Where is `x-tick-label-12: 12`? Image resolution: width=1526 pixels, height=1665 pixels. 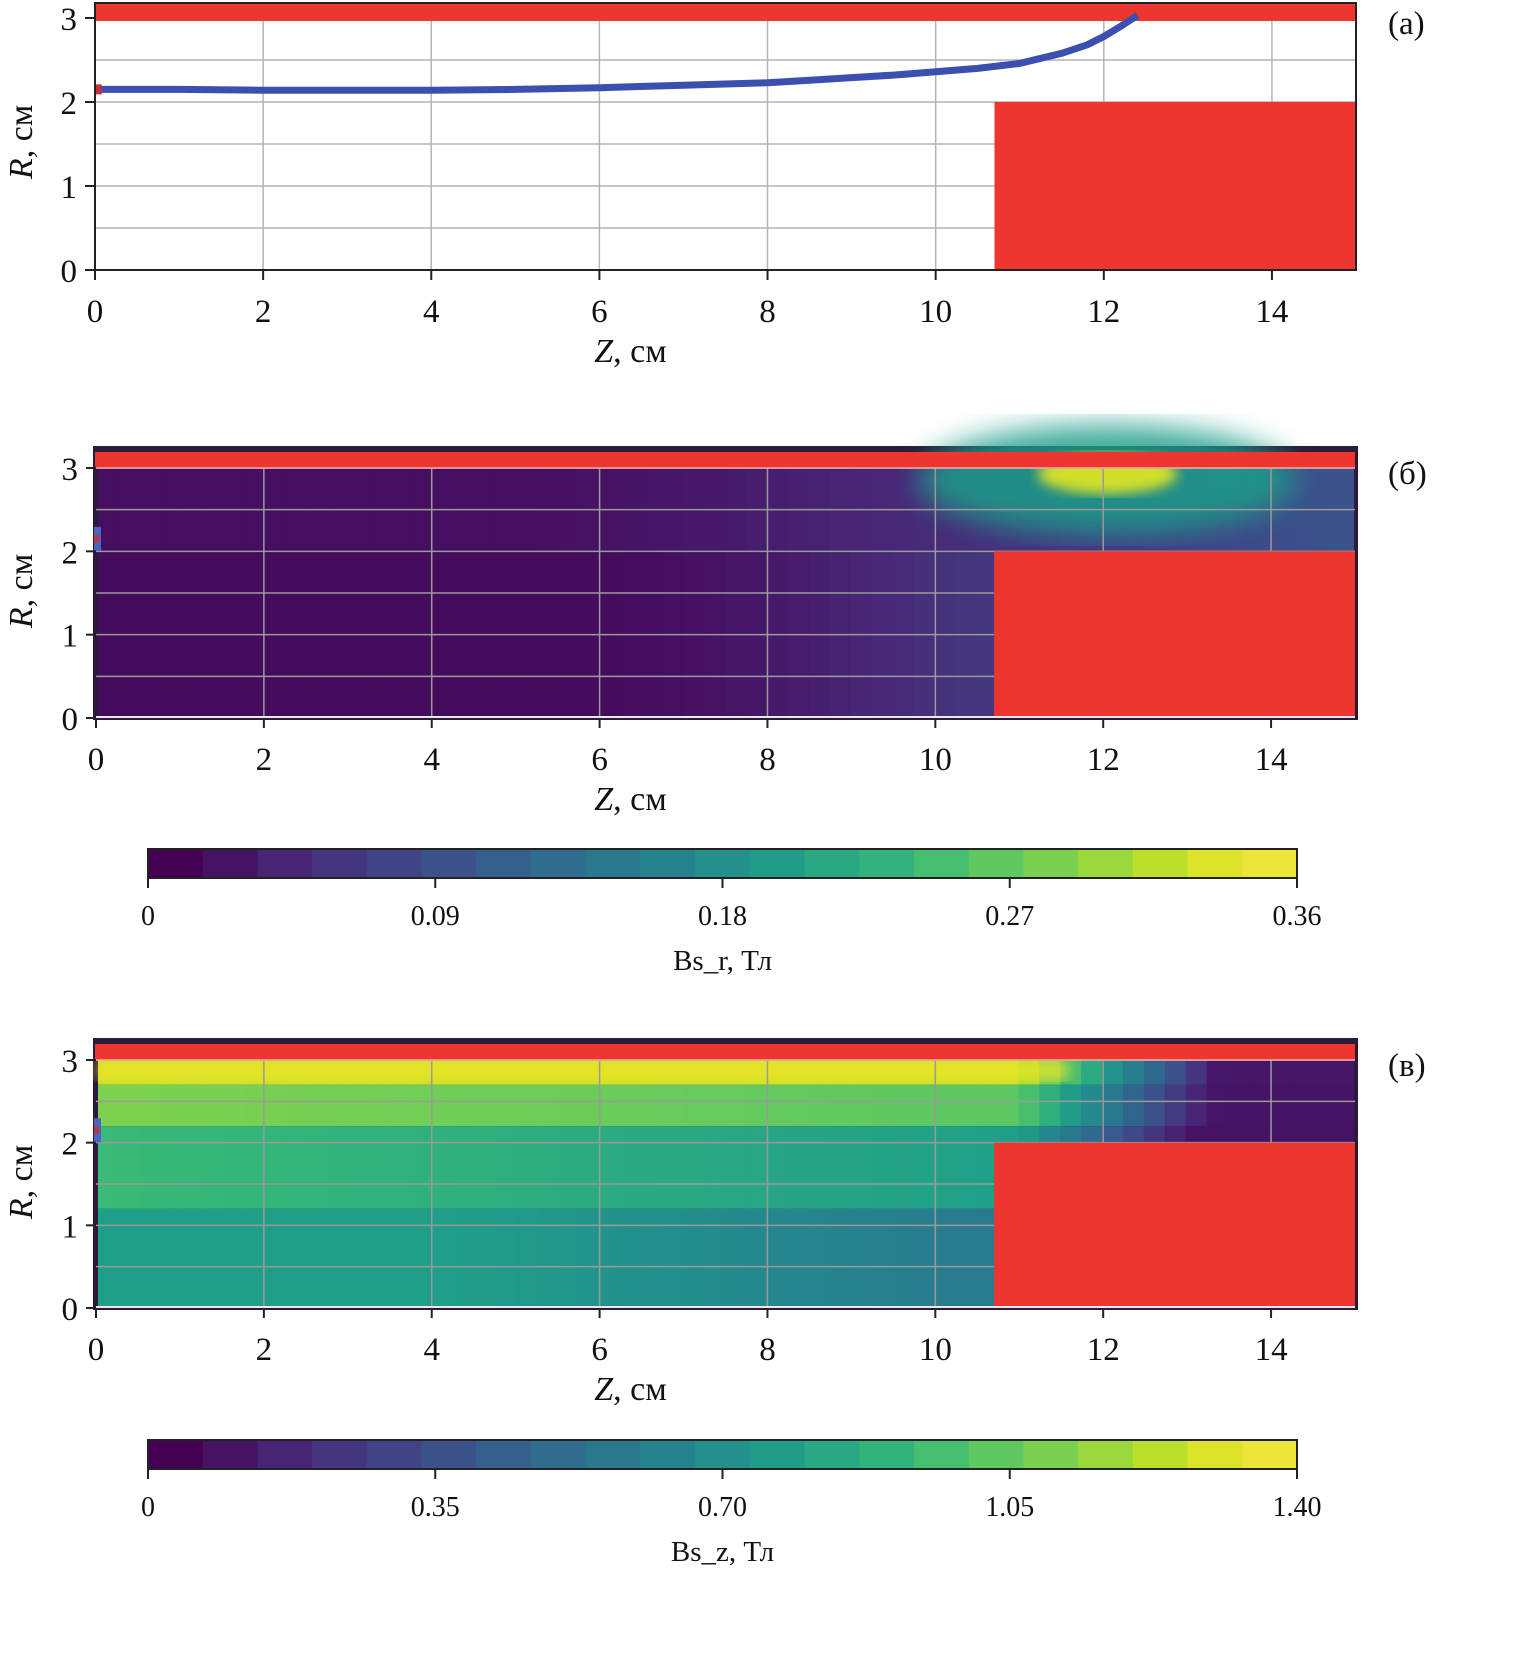
x-tick-label-12: 12 is located at coordinates (1103, 312).